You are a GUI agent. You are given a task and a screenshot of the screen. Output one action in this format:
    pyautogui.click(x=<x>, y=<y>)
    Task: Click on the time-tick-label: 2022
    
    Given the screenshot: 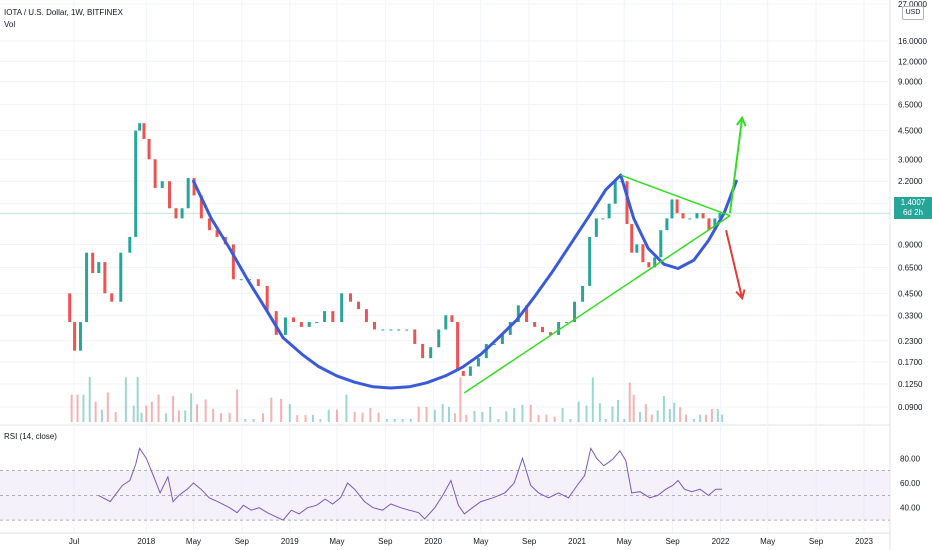 What is the action you would take?
    pyautogui.click(x=721, y=541)
    